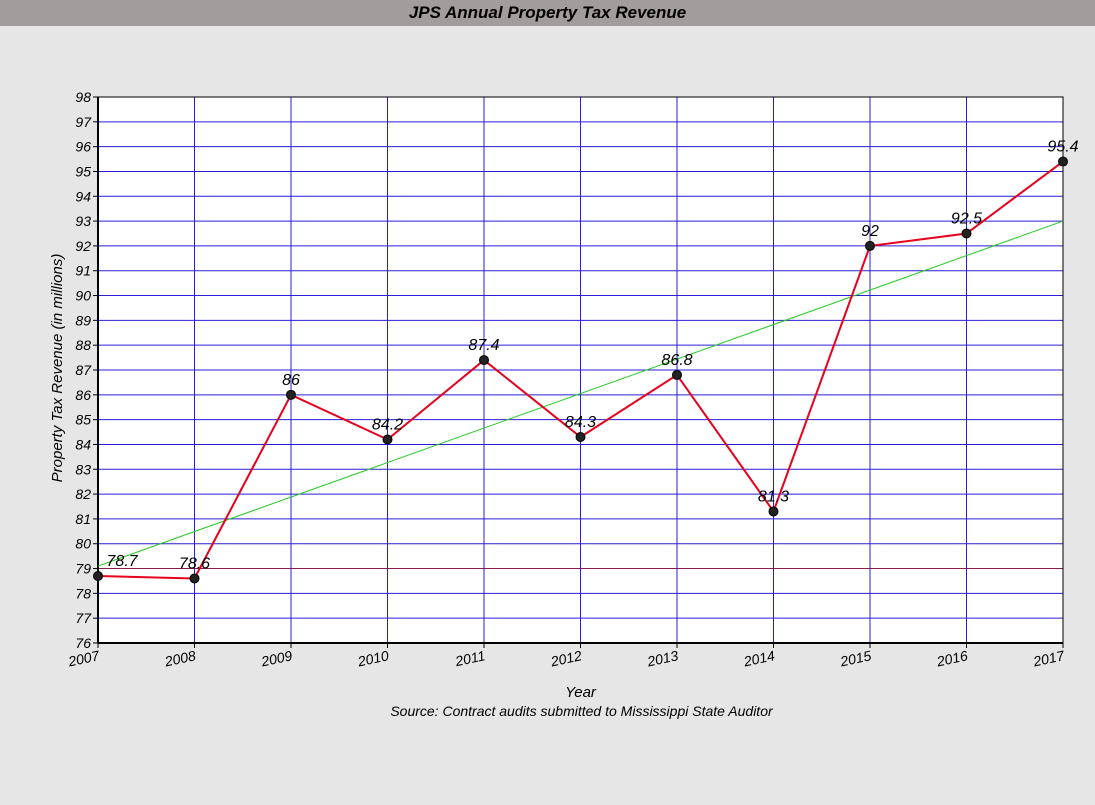  What do you see at coordinates (83, 593) in the screenshot?
I see `y-tick-label: 78` at bounding box center [83, 593].